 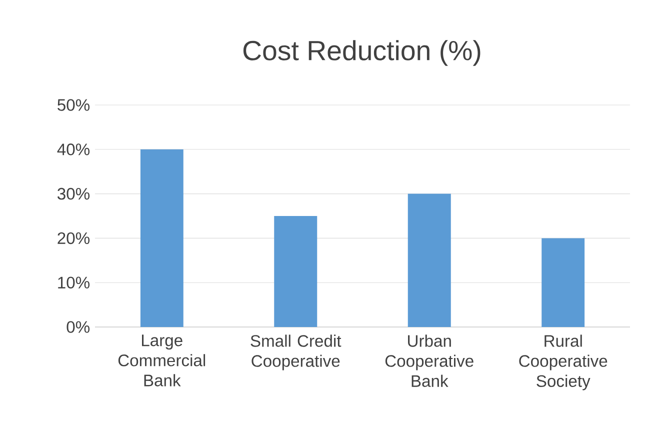 I want to click on x-tick-label: Rural Cooperative Society, so click(x=563, y=362).